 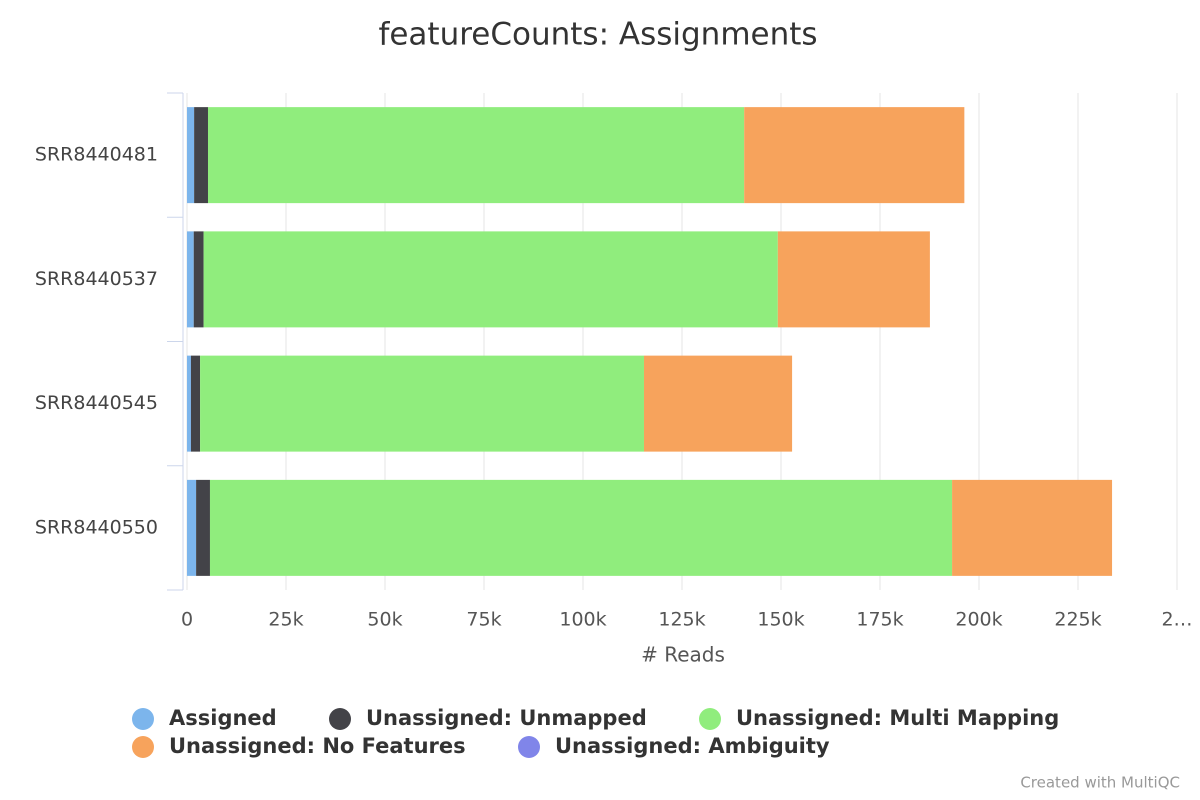 I want to click on y-tick-label: SRR8440481, so click(x=96, y=155).